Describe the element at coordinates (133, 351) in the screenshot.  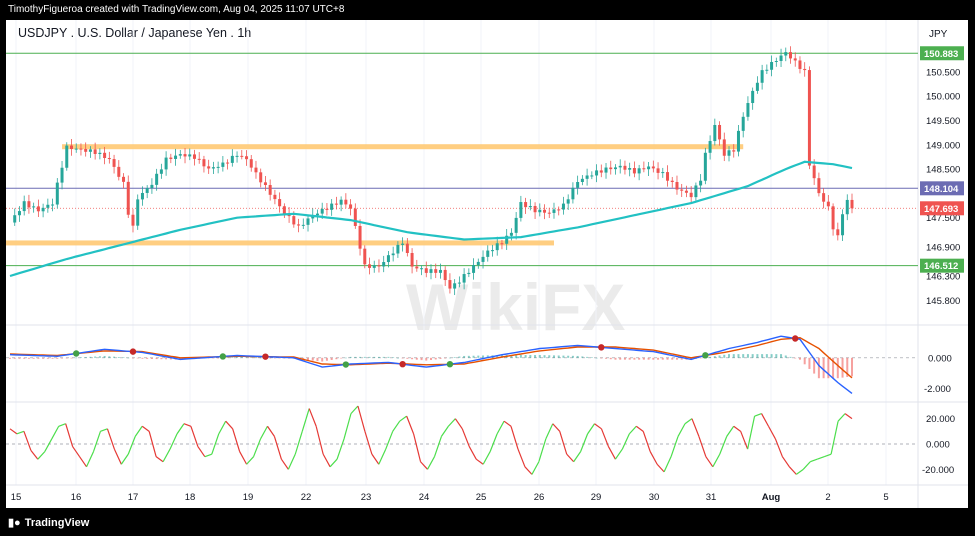
I see `macd-cross-marker` at that location.